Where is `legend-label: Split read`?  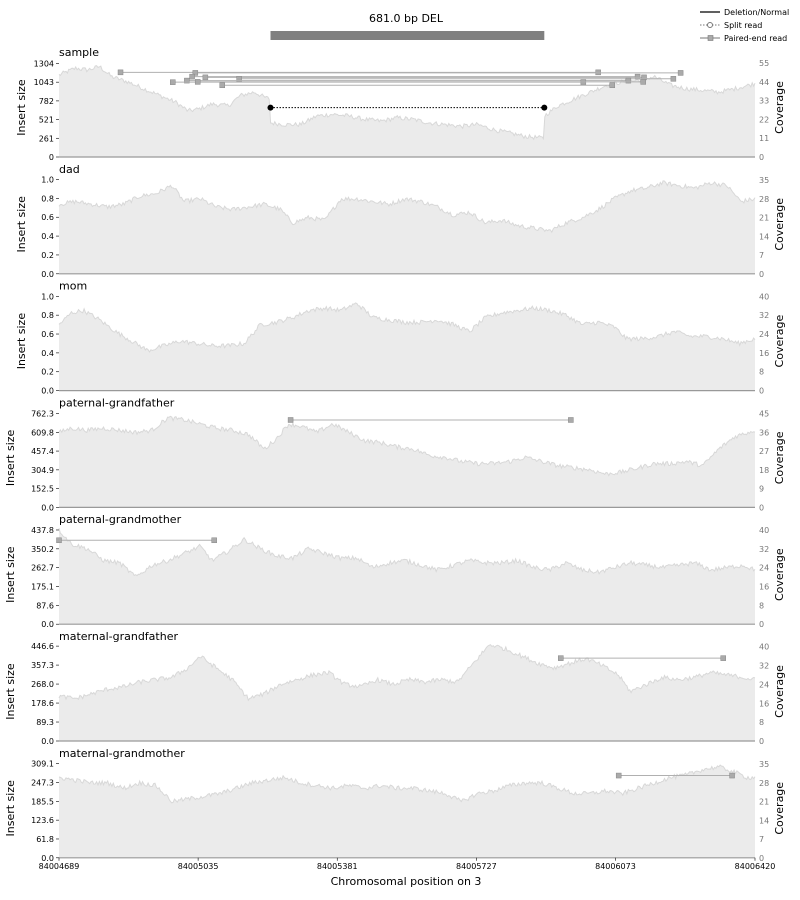 legend-label: Split read is located at coordinates (743, 25).